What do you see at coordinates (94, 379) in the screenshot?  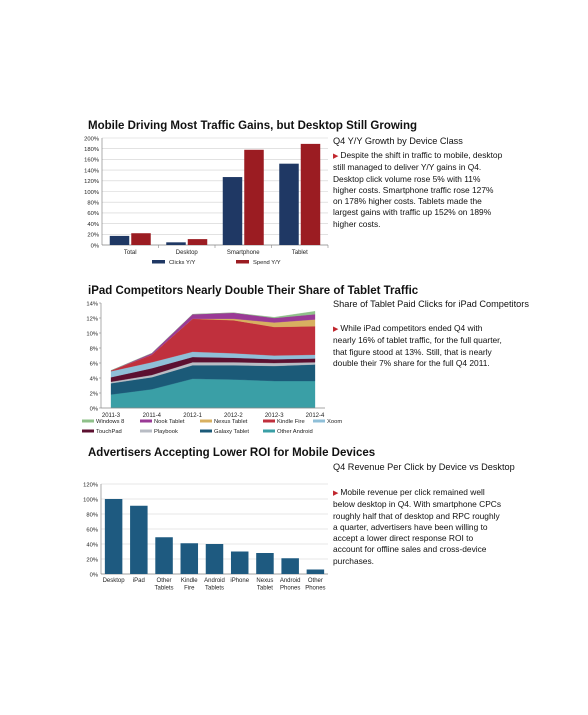 I see `y-tick-label: 4%` at bounding box center [94, 379].